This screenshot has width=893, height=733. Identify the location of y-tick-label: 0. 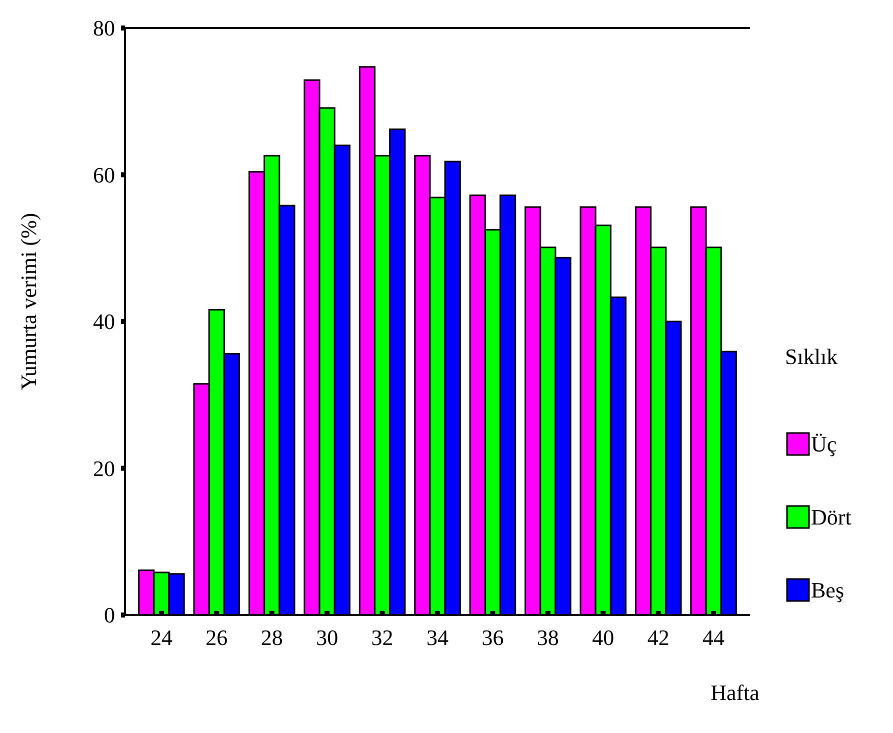
(109, 615).